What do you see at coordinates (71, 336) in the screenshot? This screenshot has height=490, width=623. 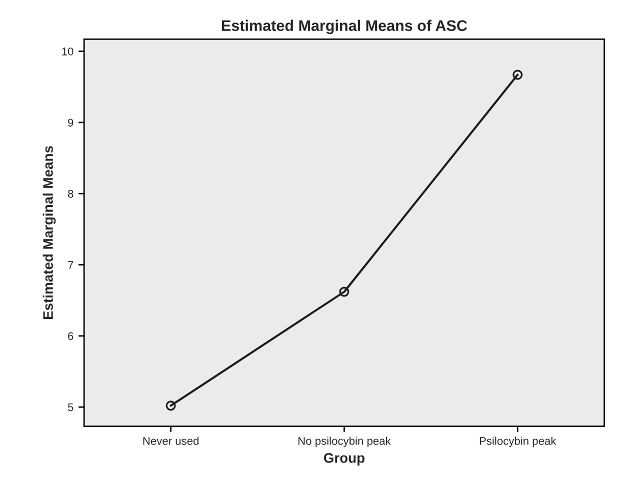 I see `y-tick-label: 6` at bounding box center [71, 336].